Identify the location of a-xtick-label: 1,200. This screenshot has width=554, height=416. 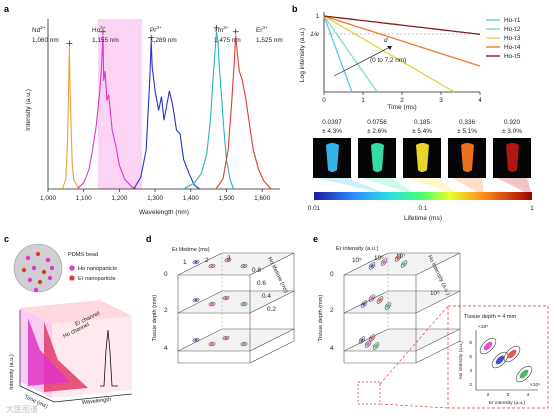
(119, 198).